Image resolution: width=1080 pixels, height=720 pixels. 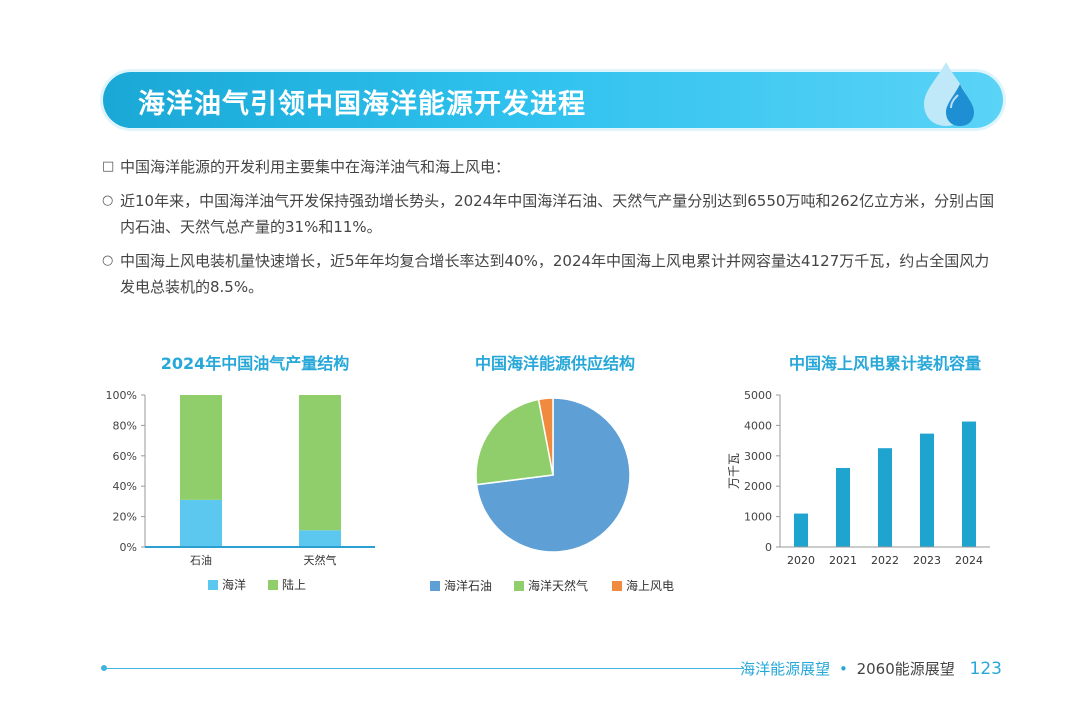 I want to click on y-tick-label: 80%, so click(x=125, y=425).